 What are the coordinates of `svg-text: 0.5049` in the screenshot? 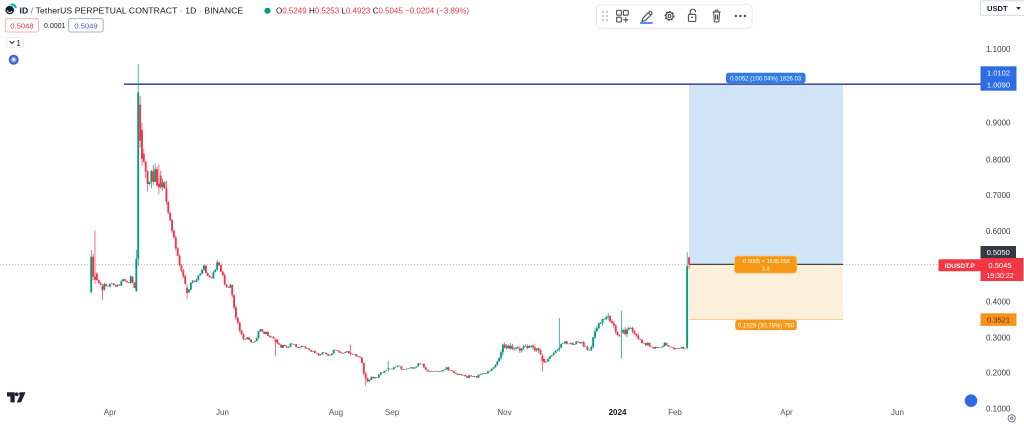 It's located at (85, 25).